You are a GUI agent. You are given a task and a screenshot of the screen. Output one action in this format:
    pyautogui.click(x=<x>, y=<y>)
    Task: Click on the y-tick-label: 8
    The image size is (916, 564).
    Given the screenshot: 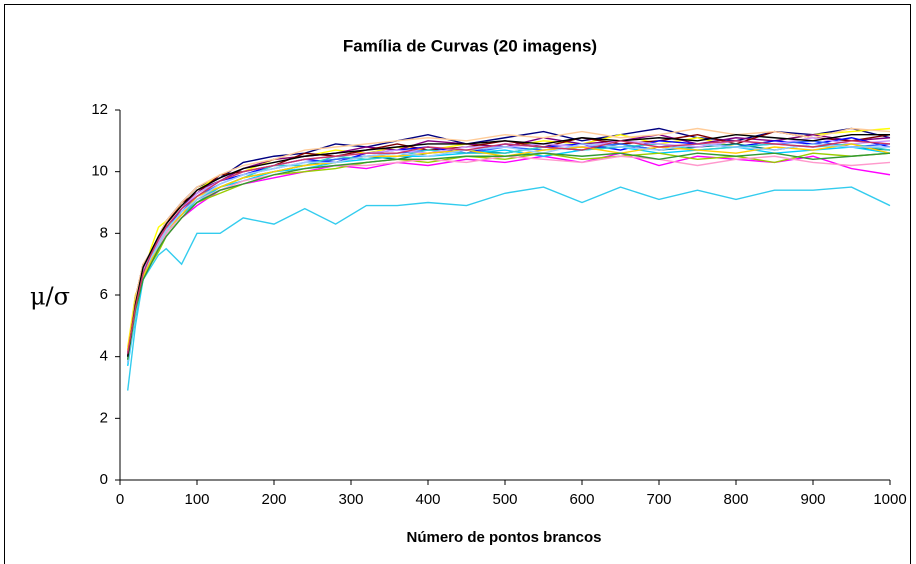 What is the action you would take?
    pyautogui.click(x=104, y=232)
    